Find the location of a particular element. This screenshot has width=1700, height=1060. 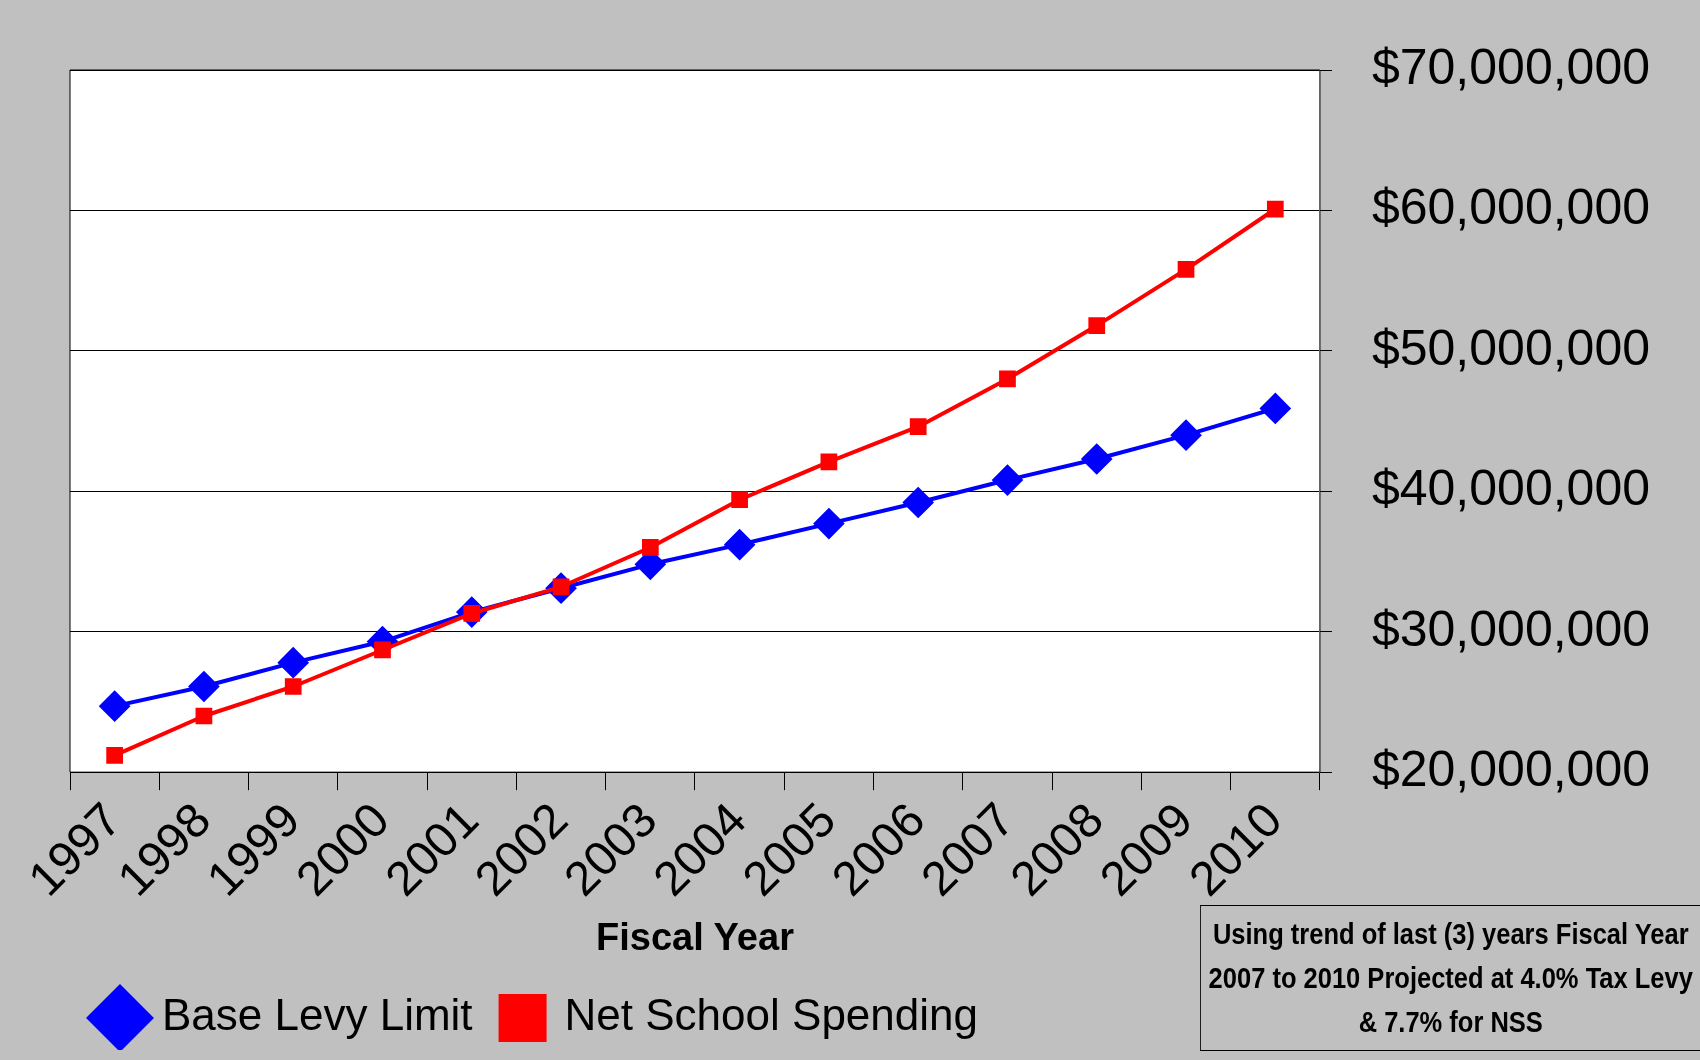

text: Using trend of last (3) years Fiscal Year 2007 to 2010 Projected at 4.0% Tax Levy & 7.7% for NSS is located at coordinates (1450, 978).